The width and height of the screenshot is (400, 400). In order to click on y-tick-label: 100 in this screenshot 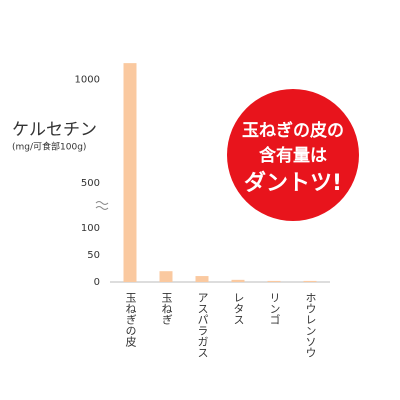, I will do `click(90, 228)`.